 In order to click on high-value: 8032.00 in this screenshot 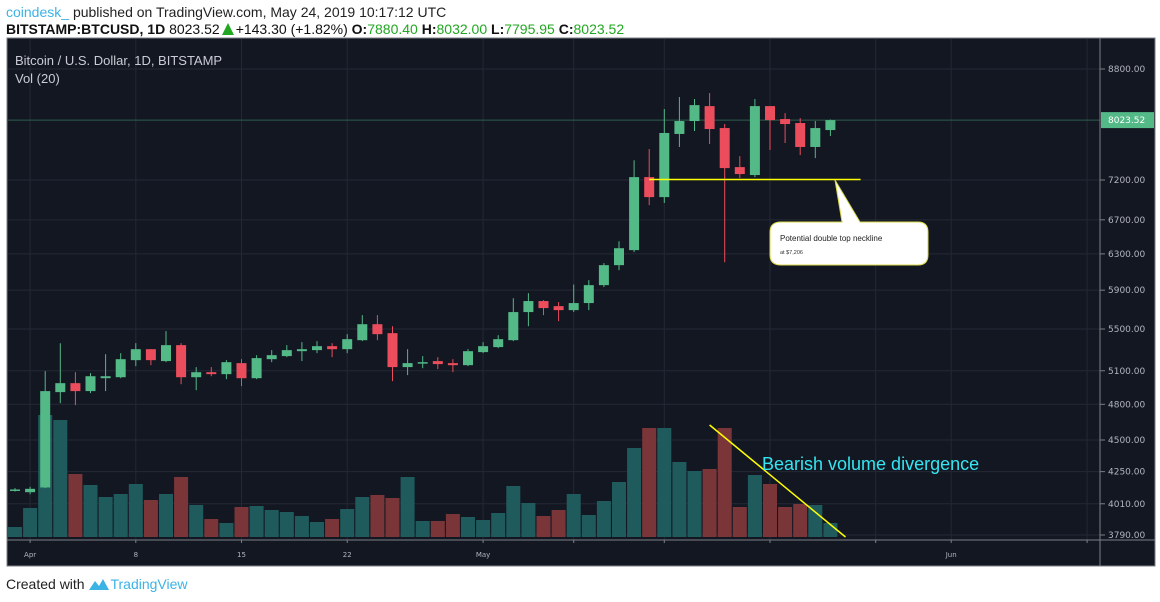, I will do `click(462, 29)`.